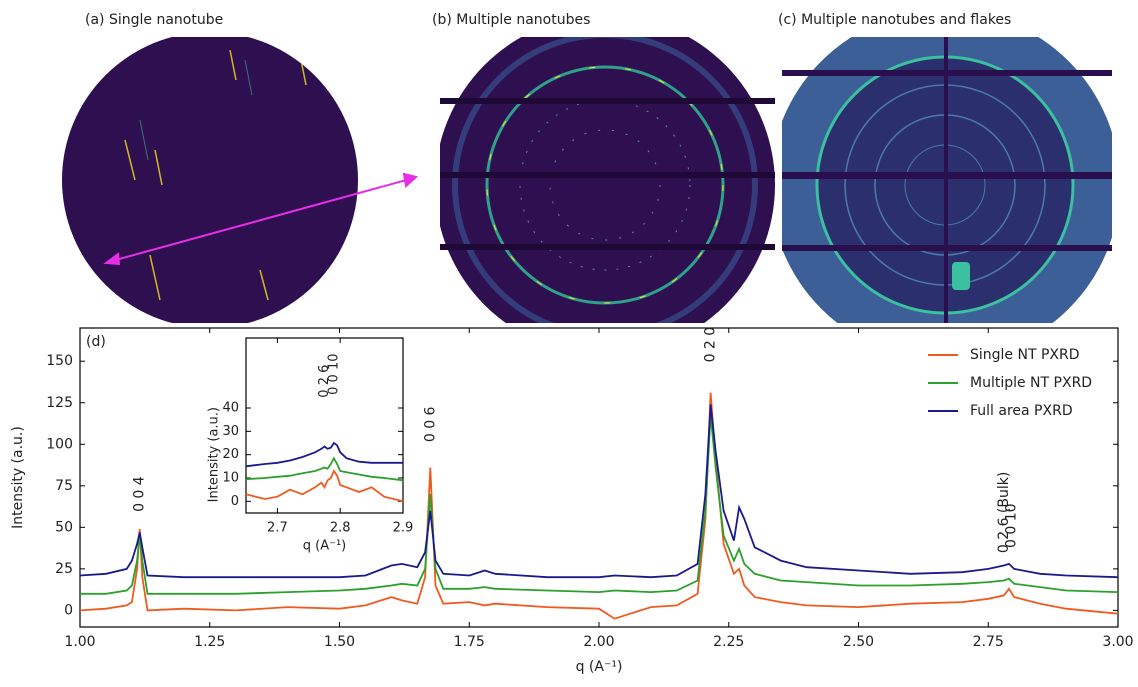 Image resolution: width=1138 pixels, height=687 pixels. I want to click on annotation: 0 2 0, so click(711, 345).